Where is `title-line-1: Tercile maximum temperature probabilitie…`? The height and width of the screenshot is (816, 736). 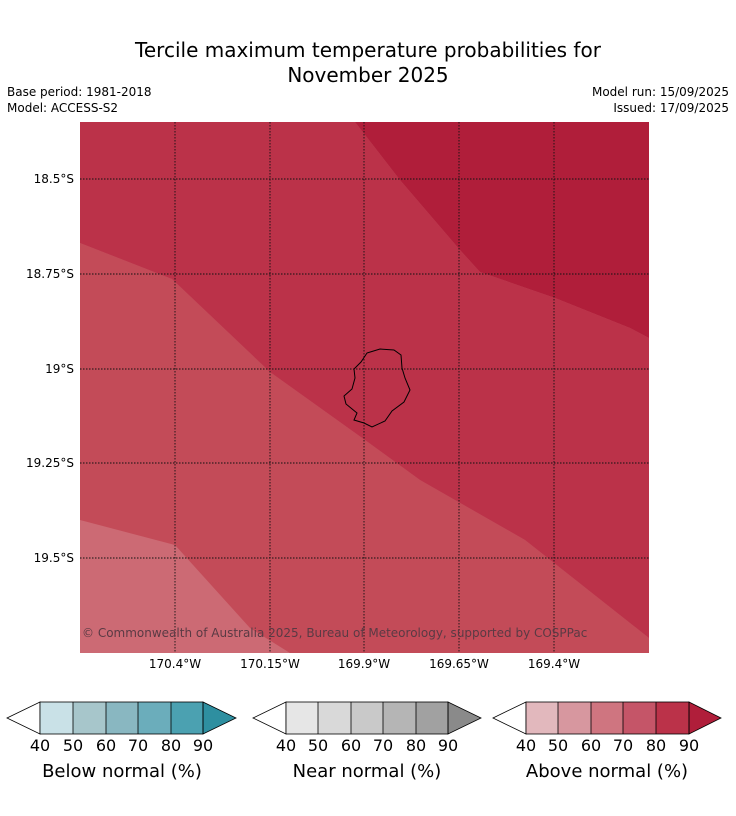 title-line-1: Tercile maximum temperature probabilitie… is located at coordinates (368, 50).